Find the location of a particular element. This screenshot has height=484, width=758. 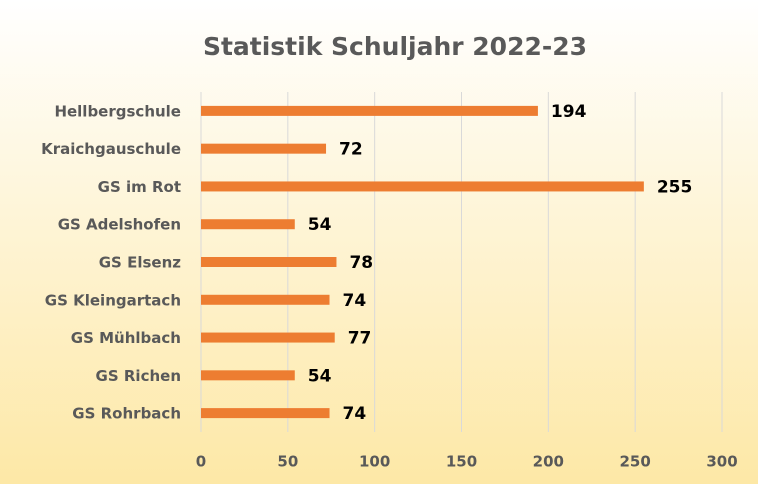

y-tick-label: GS im Rot is located at coordinates (139, 187).